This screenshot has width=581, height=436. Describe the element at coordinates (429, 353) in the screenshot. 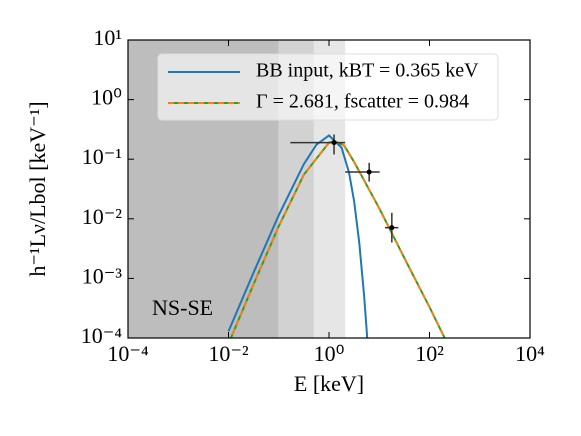

I see `x-tick-label: 10²` at that location.